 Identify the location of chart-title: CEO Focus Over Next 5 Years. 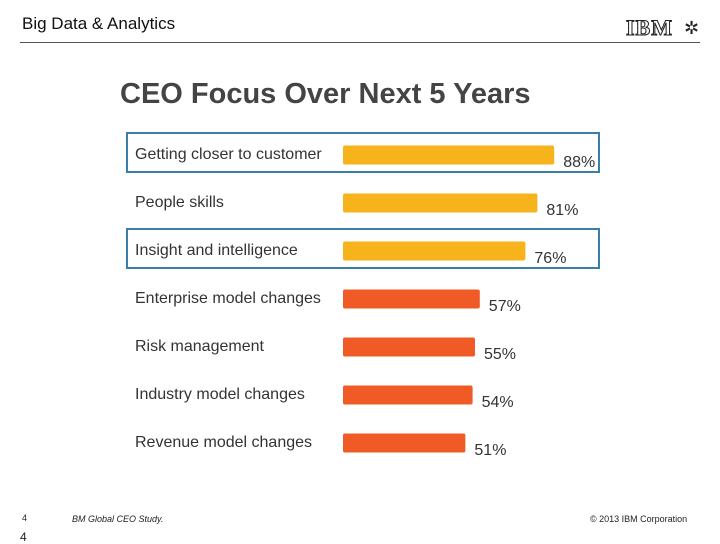
(325, 94).